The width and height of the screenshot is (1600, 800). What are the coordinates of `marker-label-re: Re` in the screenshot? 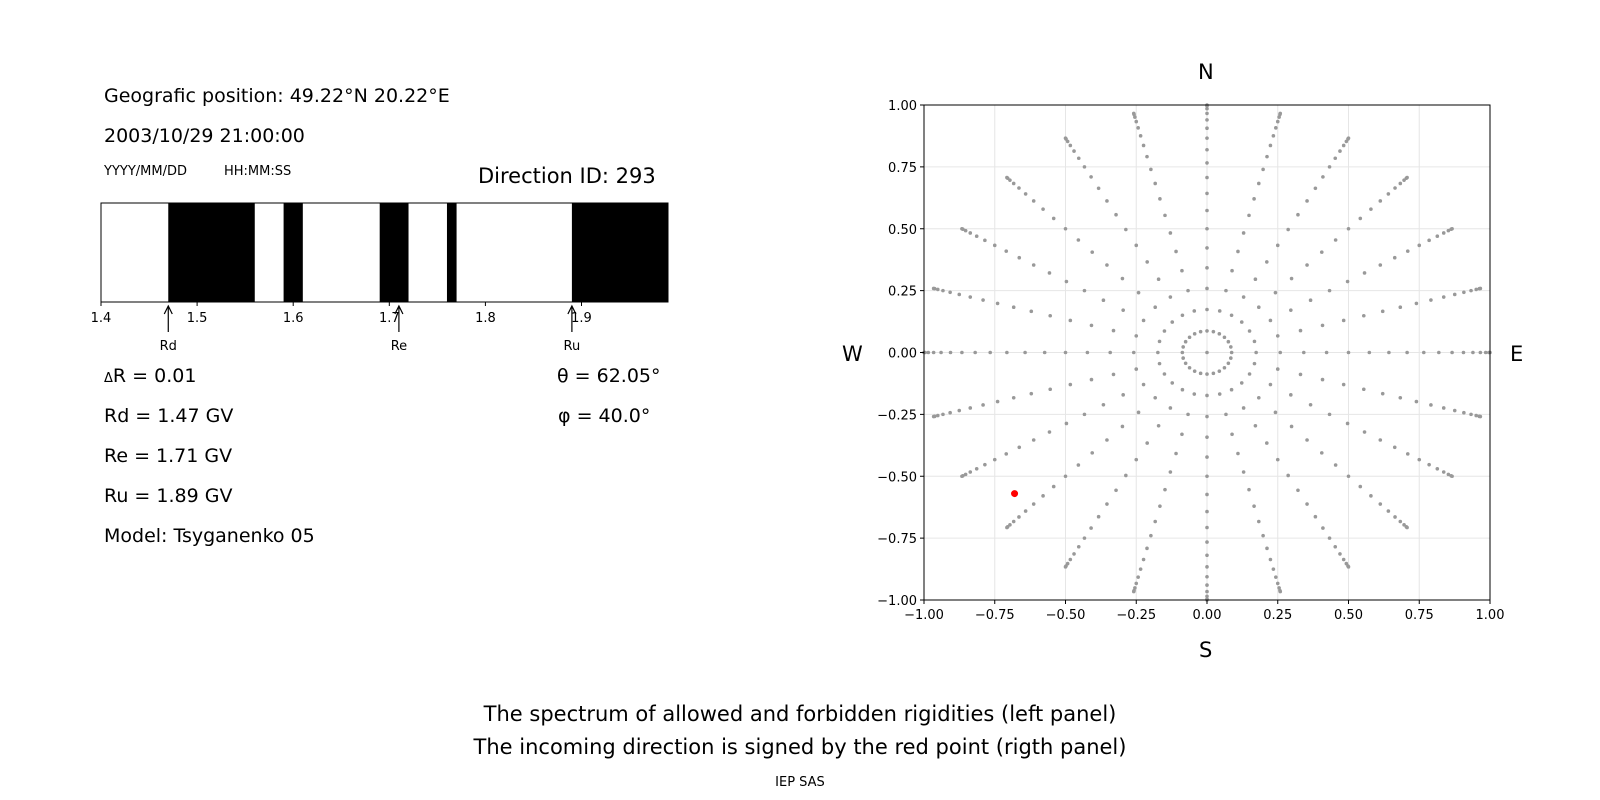 It's located at (399, 346).